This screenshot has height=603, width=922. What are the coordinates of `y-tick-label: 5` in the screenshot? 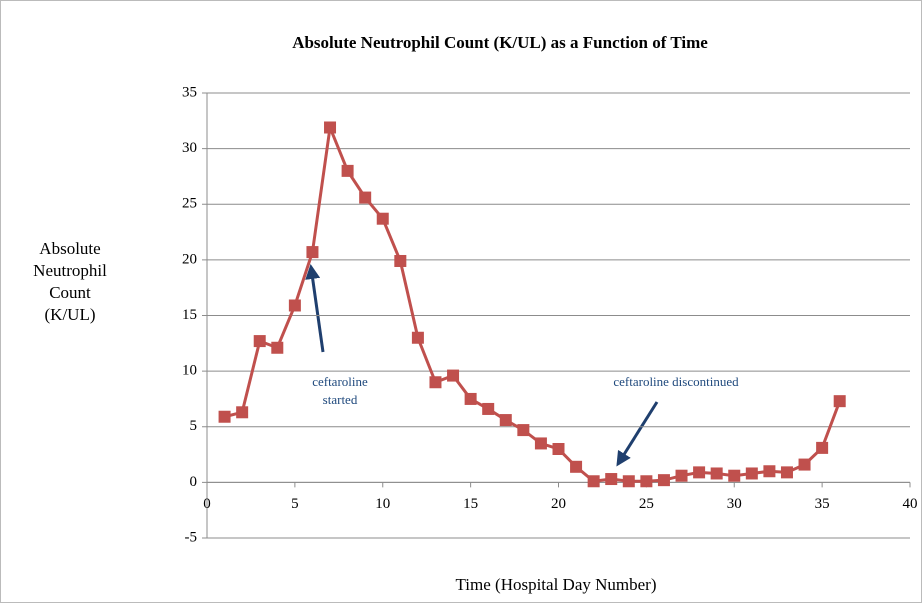 It's located at (194, 426).